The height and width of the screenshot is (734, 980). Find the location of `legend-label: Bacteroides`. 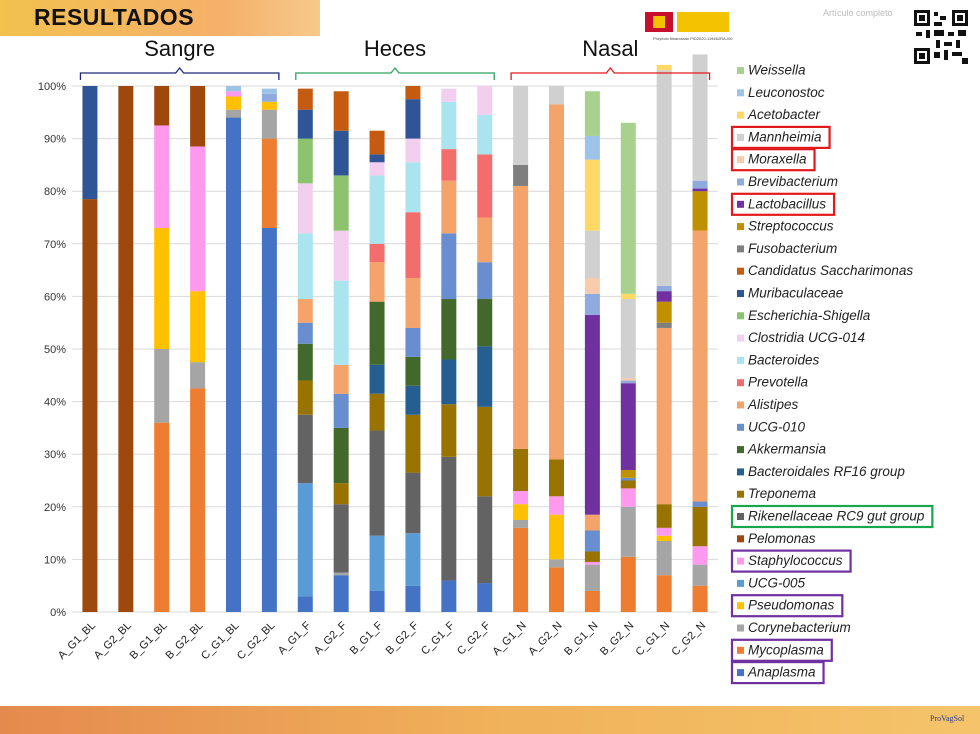

legend-label: Bacteroides is located at coordinates (784, 359).